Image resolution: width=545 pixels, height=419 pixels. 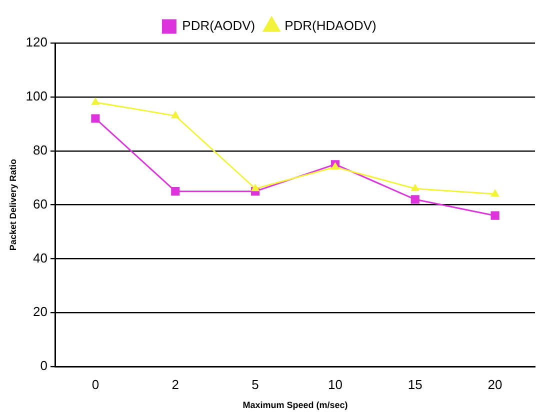 What do you see at coordinates (37, 42) in the screenshot?
I see `y-tick-label: 120` at bounding box center [37, 42].